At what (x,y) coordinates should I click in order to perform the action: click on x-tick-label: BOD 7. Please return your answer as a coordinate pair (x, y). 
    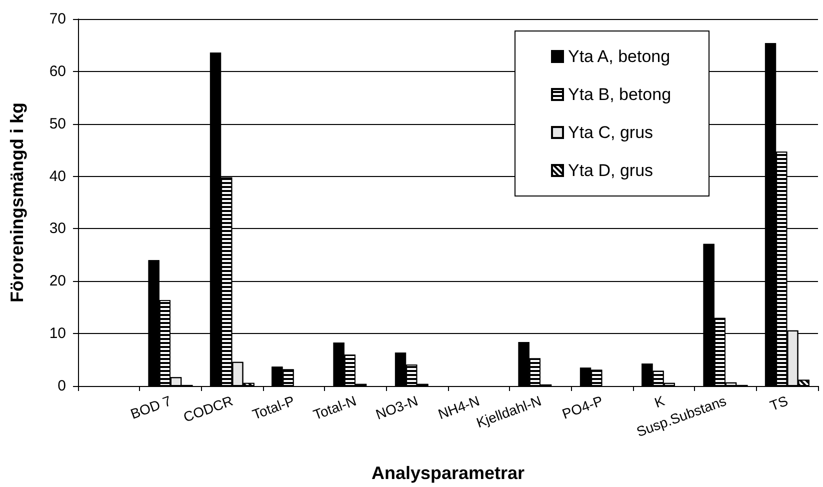
    Looking at the image, I should click on (151, 407).